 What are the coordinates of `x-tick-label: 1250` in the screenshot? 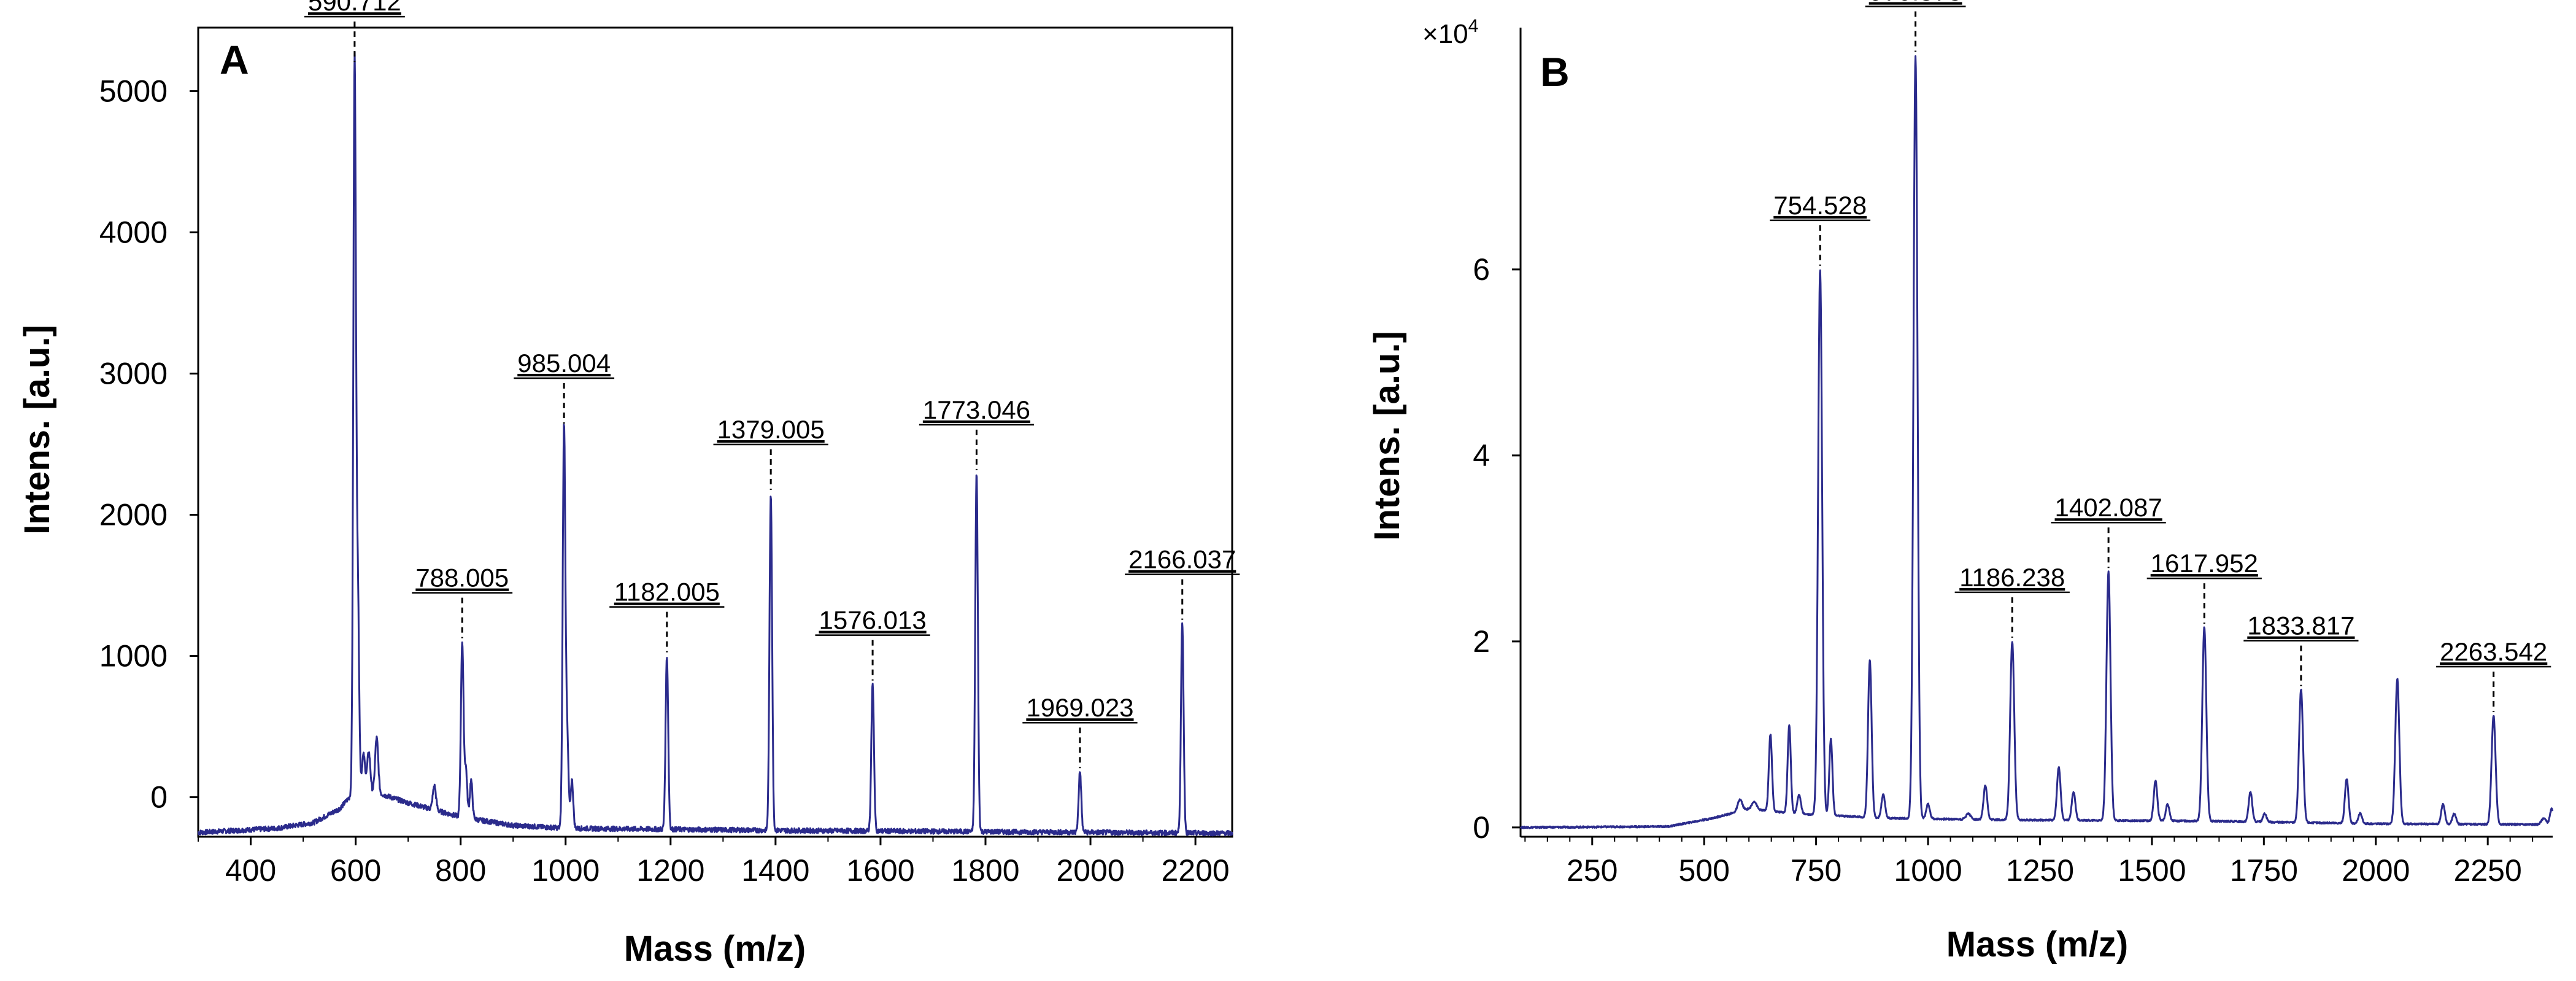 It's located at (2040, 870).